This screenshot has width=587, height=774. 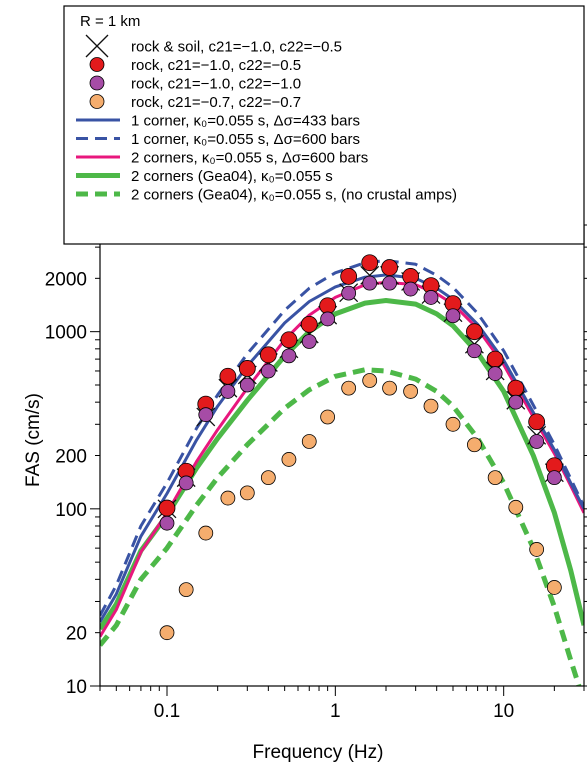 What do you see at coordinates (335, 711) in the screenshot?
I see `x-tick-label: 1` at bounding box center [335, 711].